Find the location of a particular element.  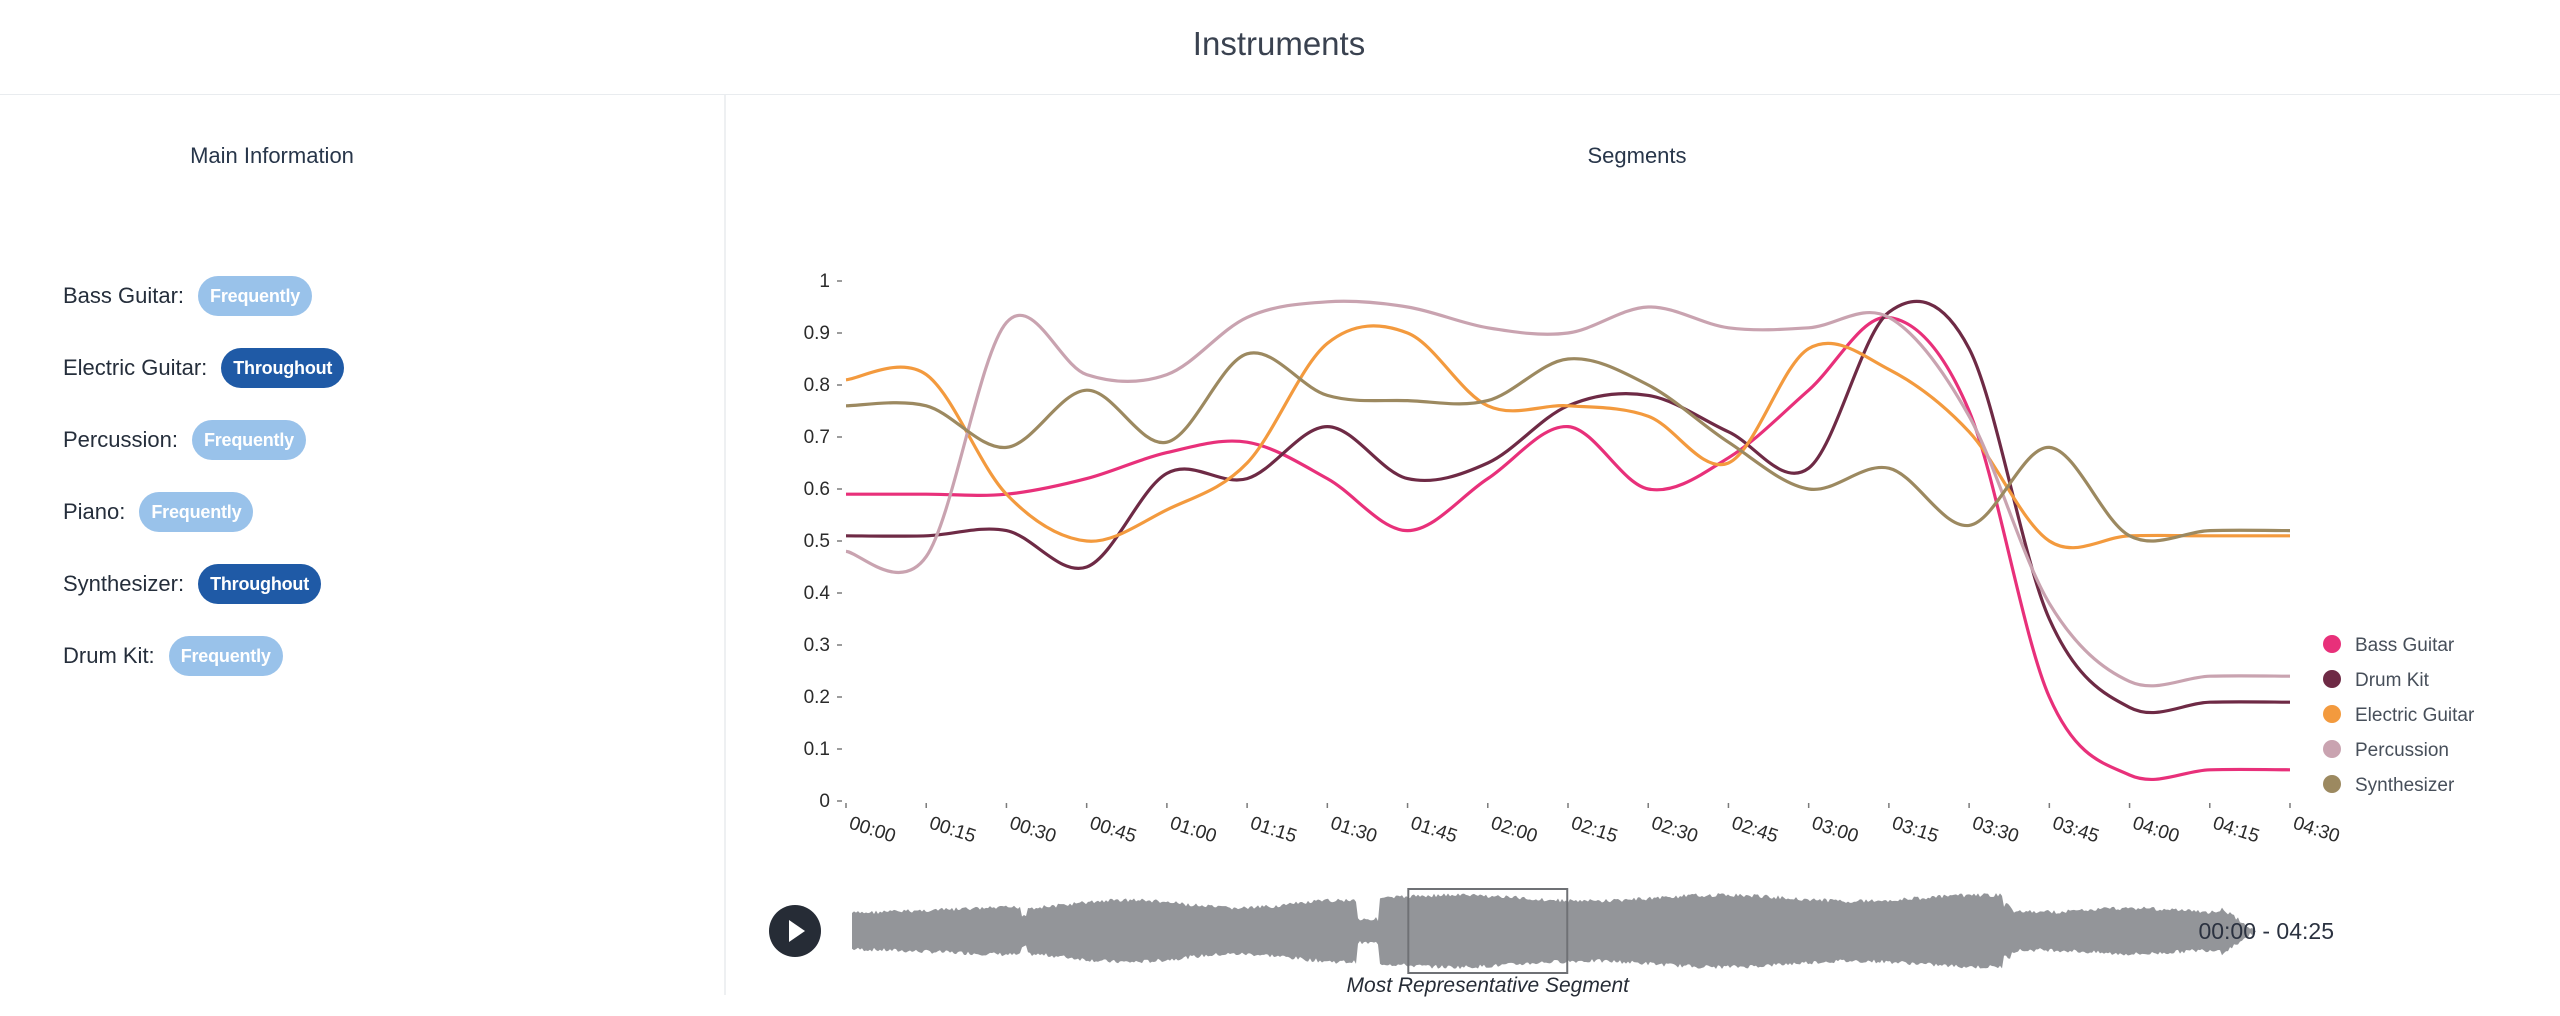

y-tick-label: 0.8 is located at coordinates (817, 385).